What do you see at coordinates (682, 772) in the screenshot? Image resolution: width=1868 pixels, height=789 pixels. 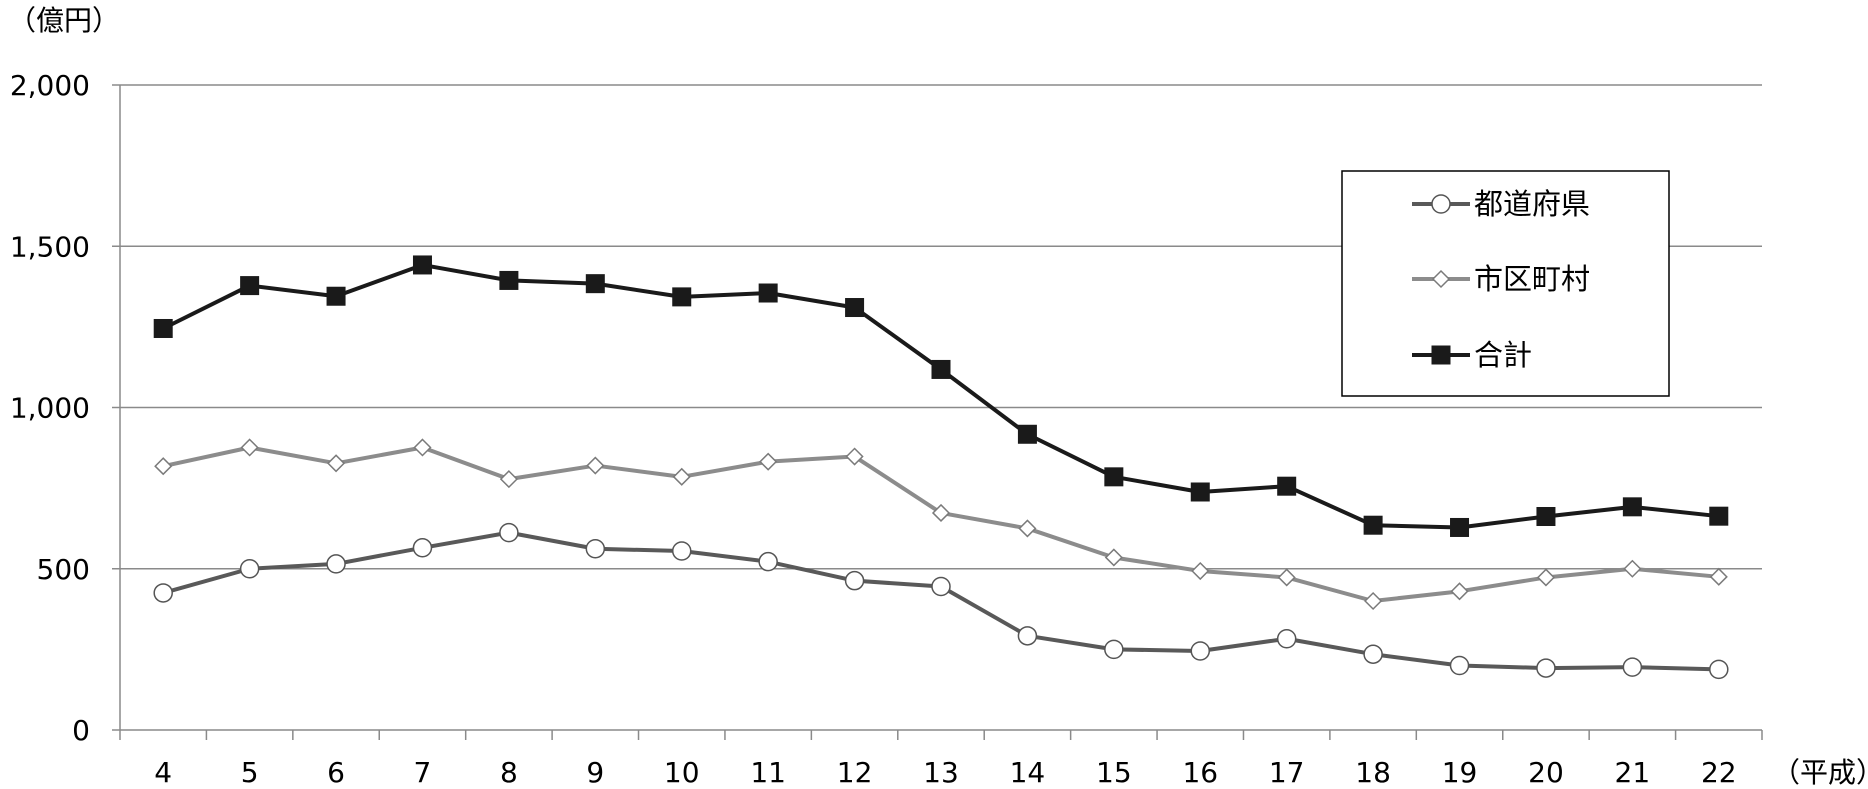 I see `x-tick-label: 10` at bounding box center [682, 772].